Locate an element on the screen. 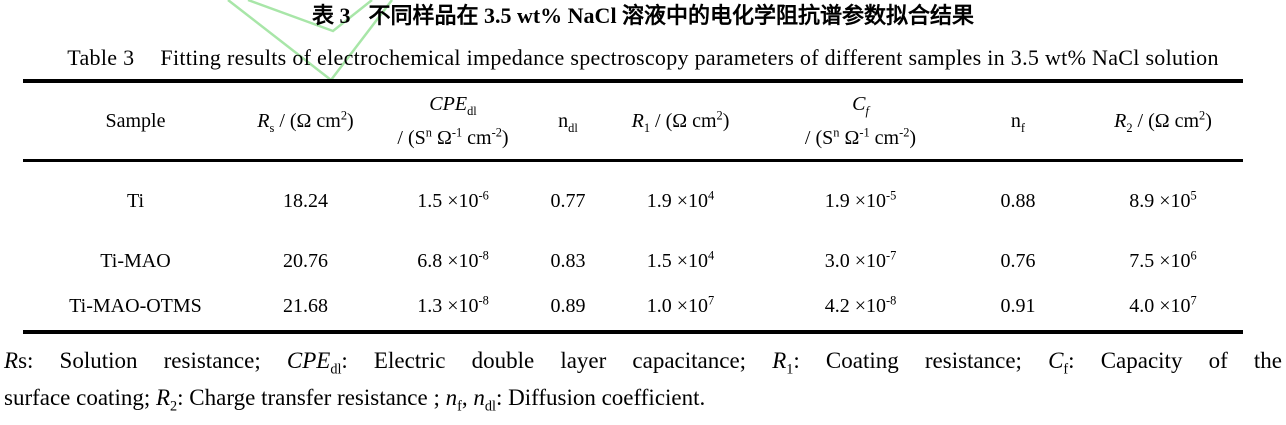 The image size is (1286, 425). cell-sample: Ti-MAO is located at coordinates (135, 261).